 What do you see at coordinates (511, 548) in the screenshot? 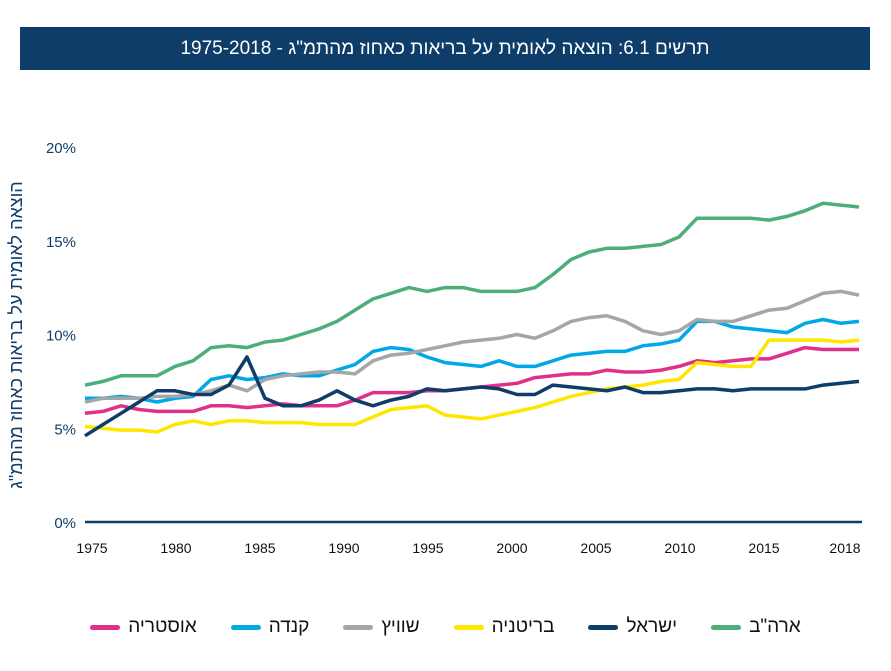
I see `x-tick-label: 2000` at bounding box center [511, 548].